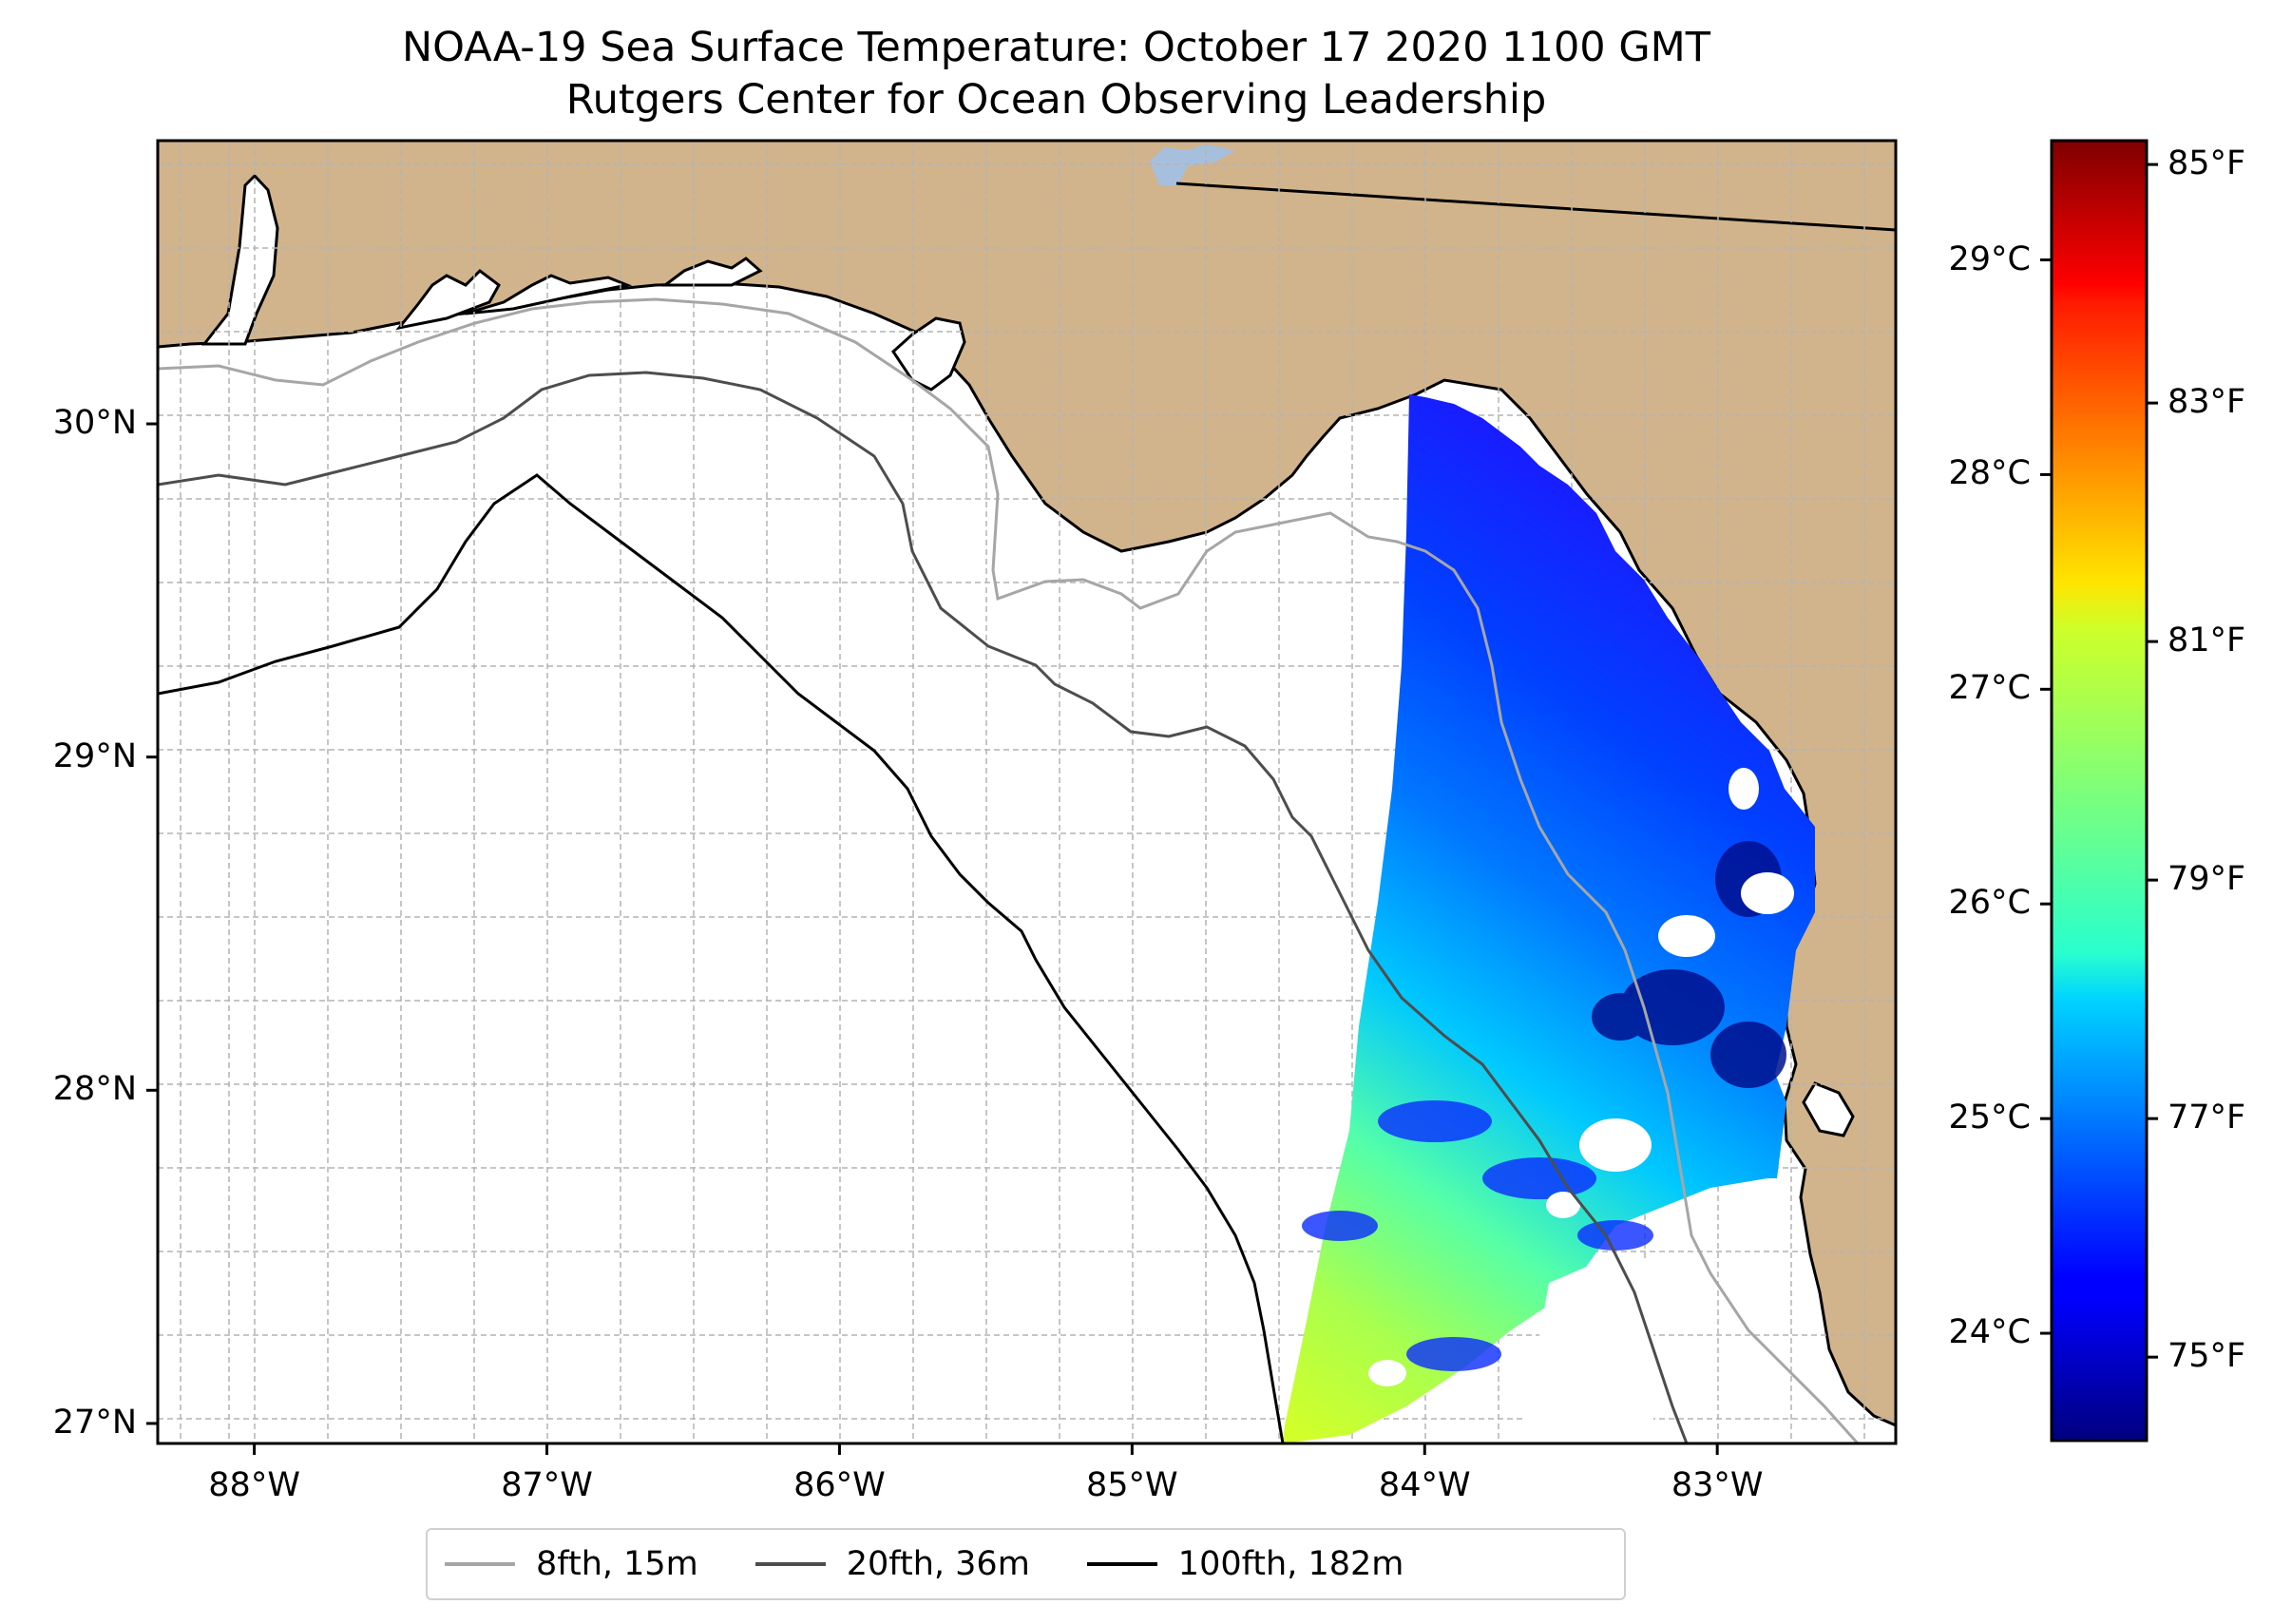 The width and height of the screenshot is (2292, 1624). I want to click on lat-tick-label: 28°N, so click(94, 1089).